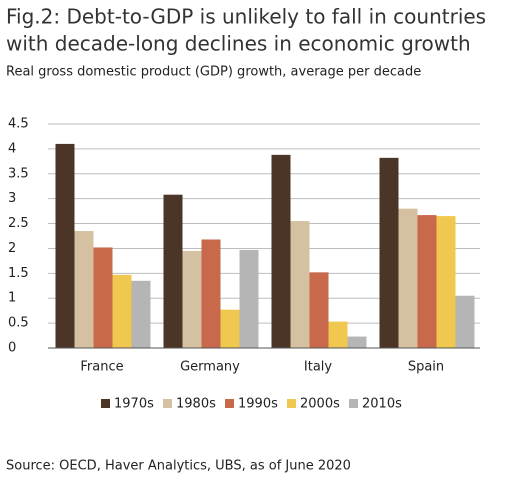 This screenshot has width=505, height=484. I want to click on legend-label: 2010s, so click(382, 404).